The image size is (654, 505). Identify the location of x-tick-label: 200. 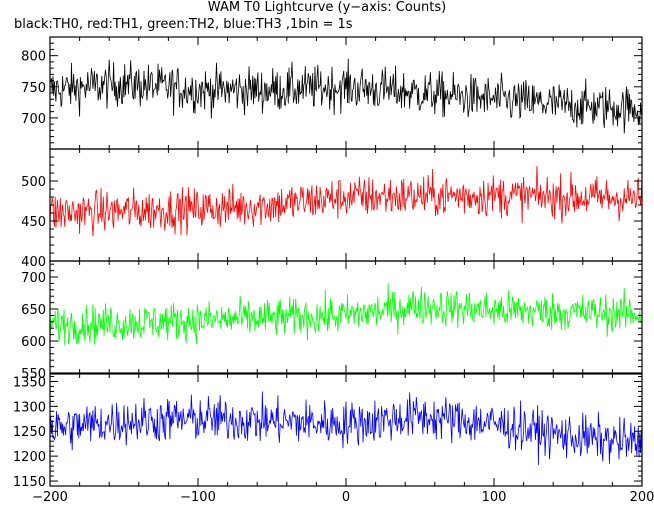
(642, 497).